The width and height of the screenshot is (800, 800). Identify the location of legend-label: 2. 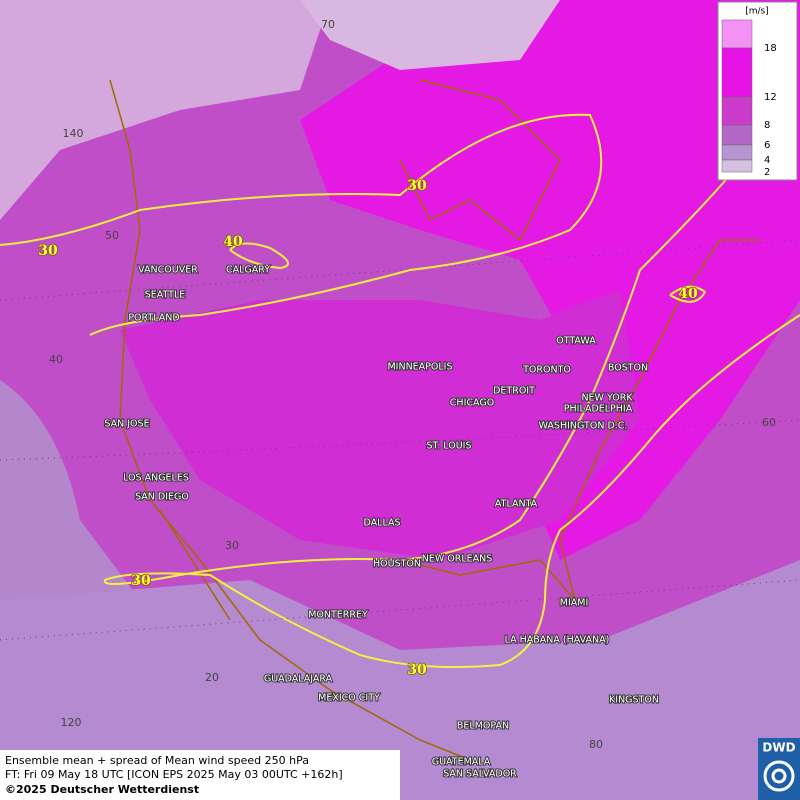
(767, 172).